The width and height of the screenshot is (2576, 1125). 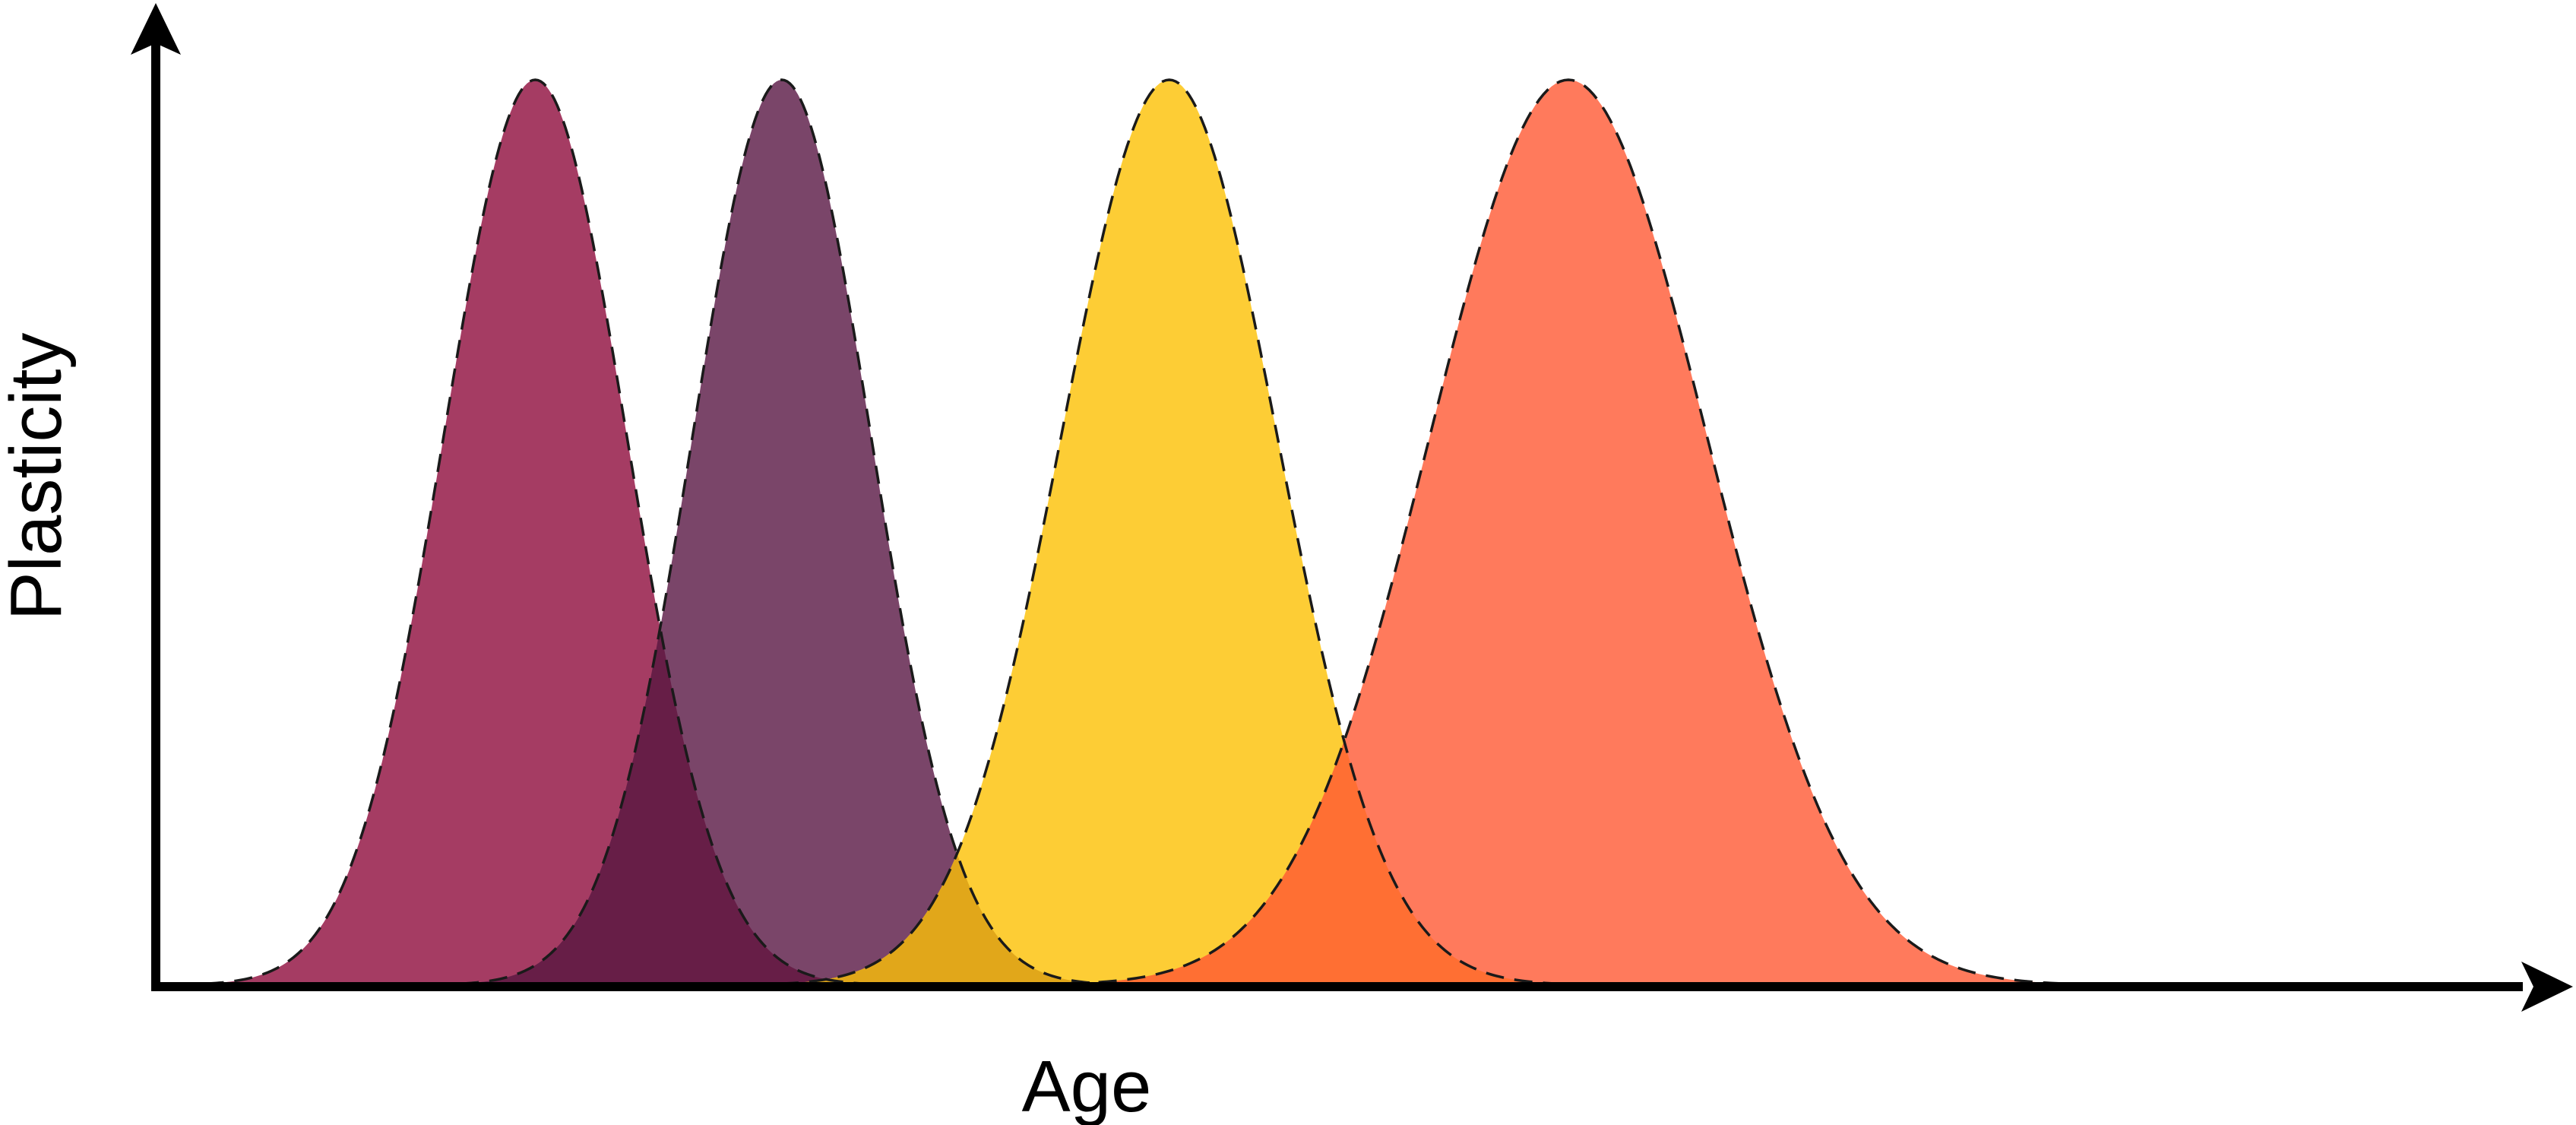 What do you see at coordinates (1087, 1085) in the screenshot?
I see `x-axis-title: Age` at bounding box center [1087, 1085].